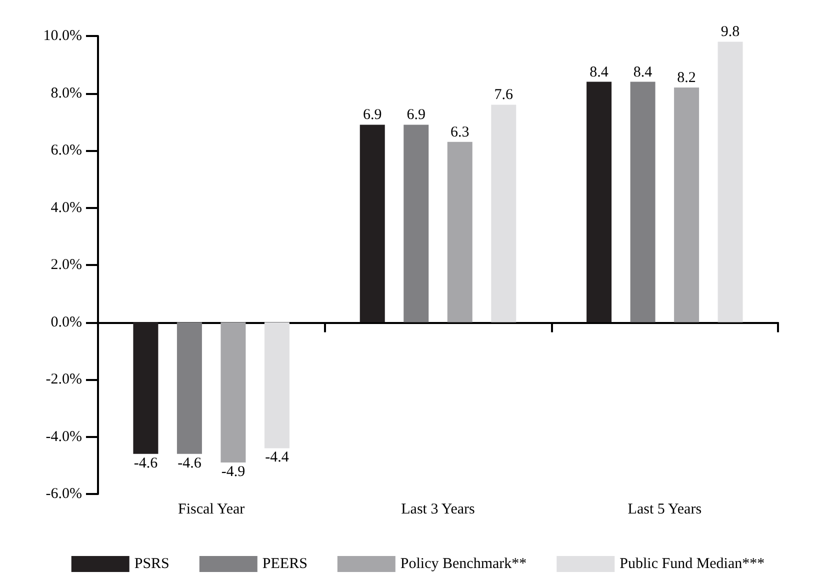  What do you see at coordinates (66, 265) in the screenshot?
I see `y-tick-label: 2.0%` at bounding box center [66, 265].